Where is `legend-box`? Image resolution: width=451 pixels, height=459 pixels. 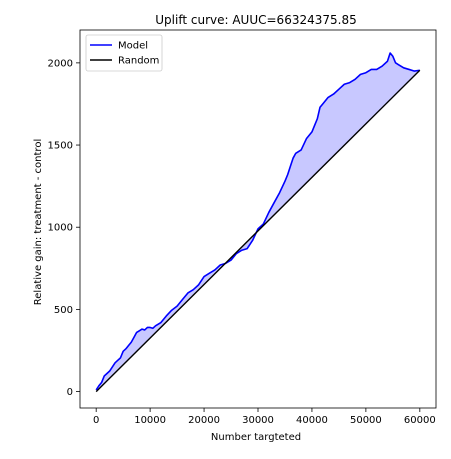 legend-box is located at coordinates (124, 53).